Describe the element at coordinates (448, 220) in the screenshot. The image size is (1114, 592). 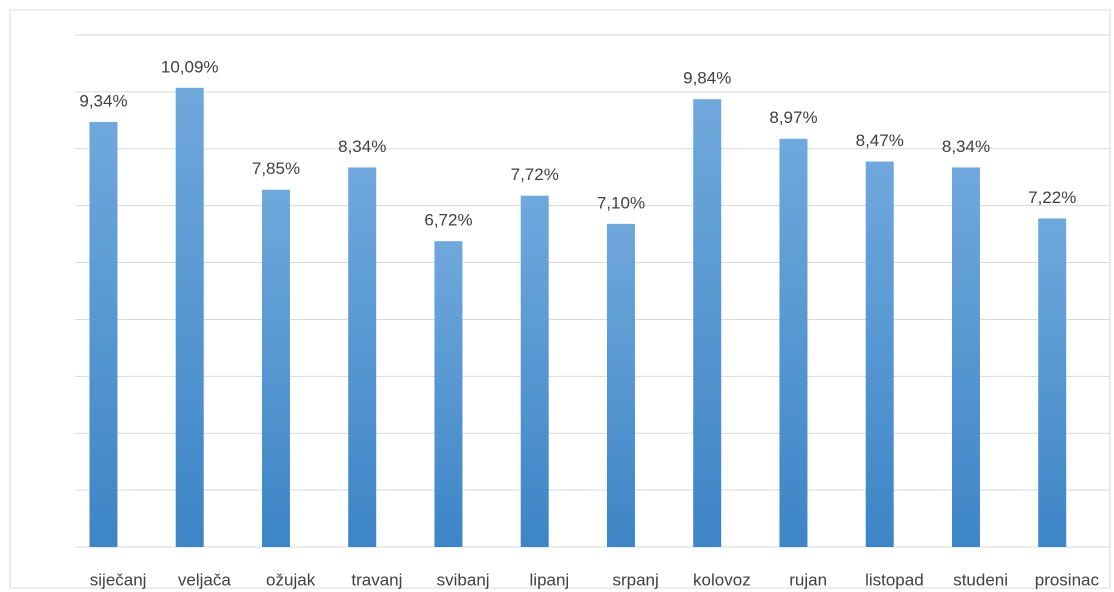
I see `value-label: 6,72%` at that location.